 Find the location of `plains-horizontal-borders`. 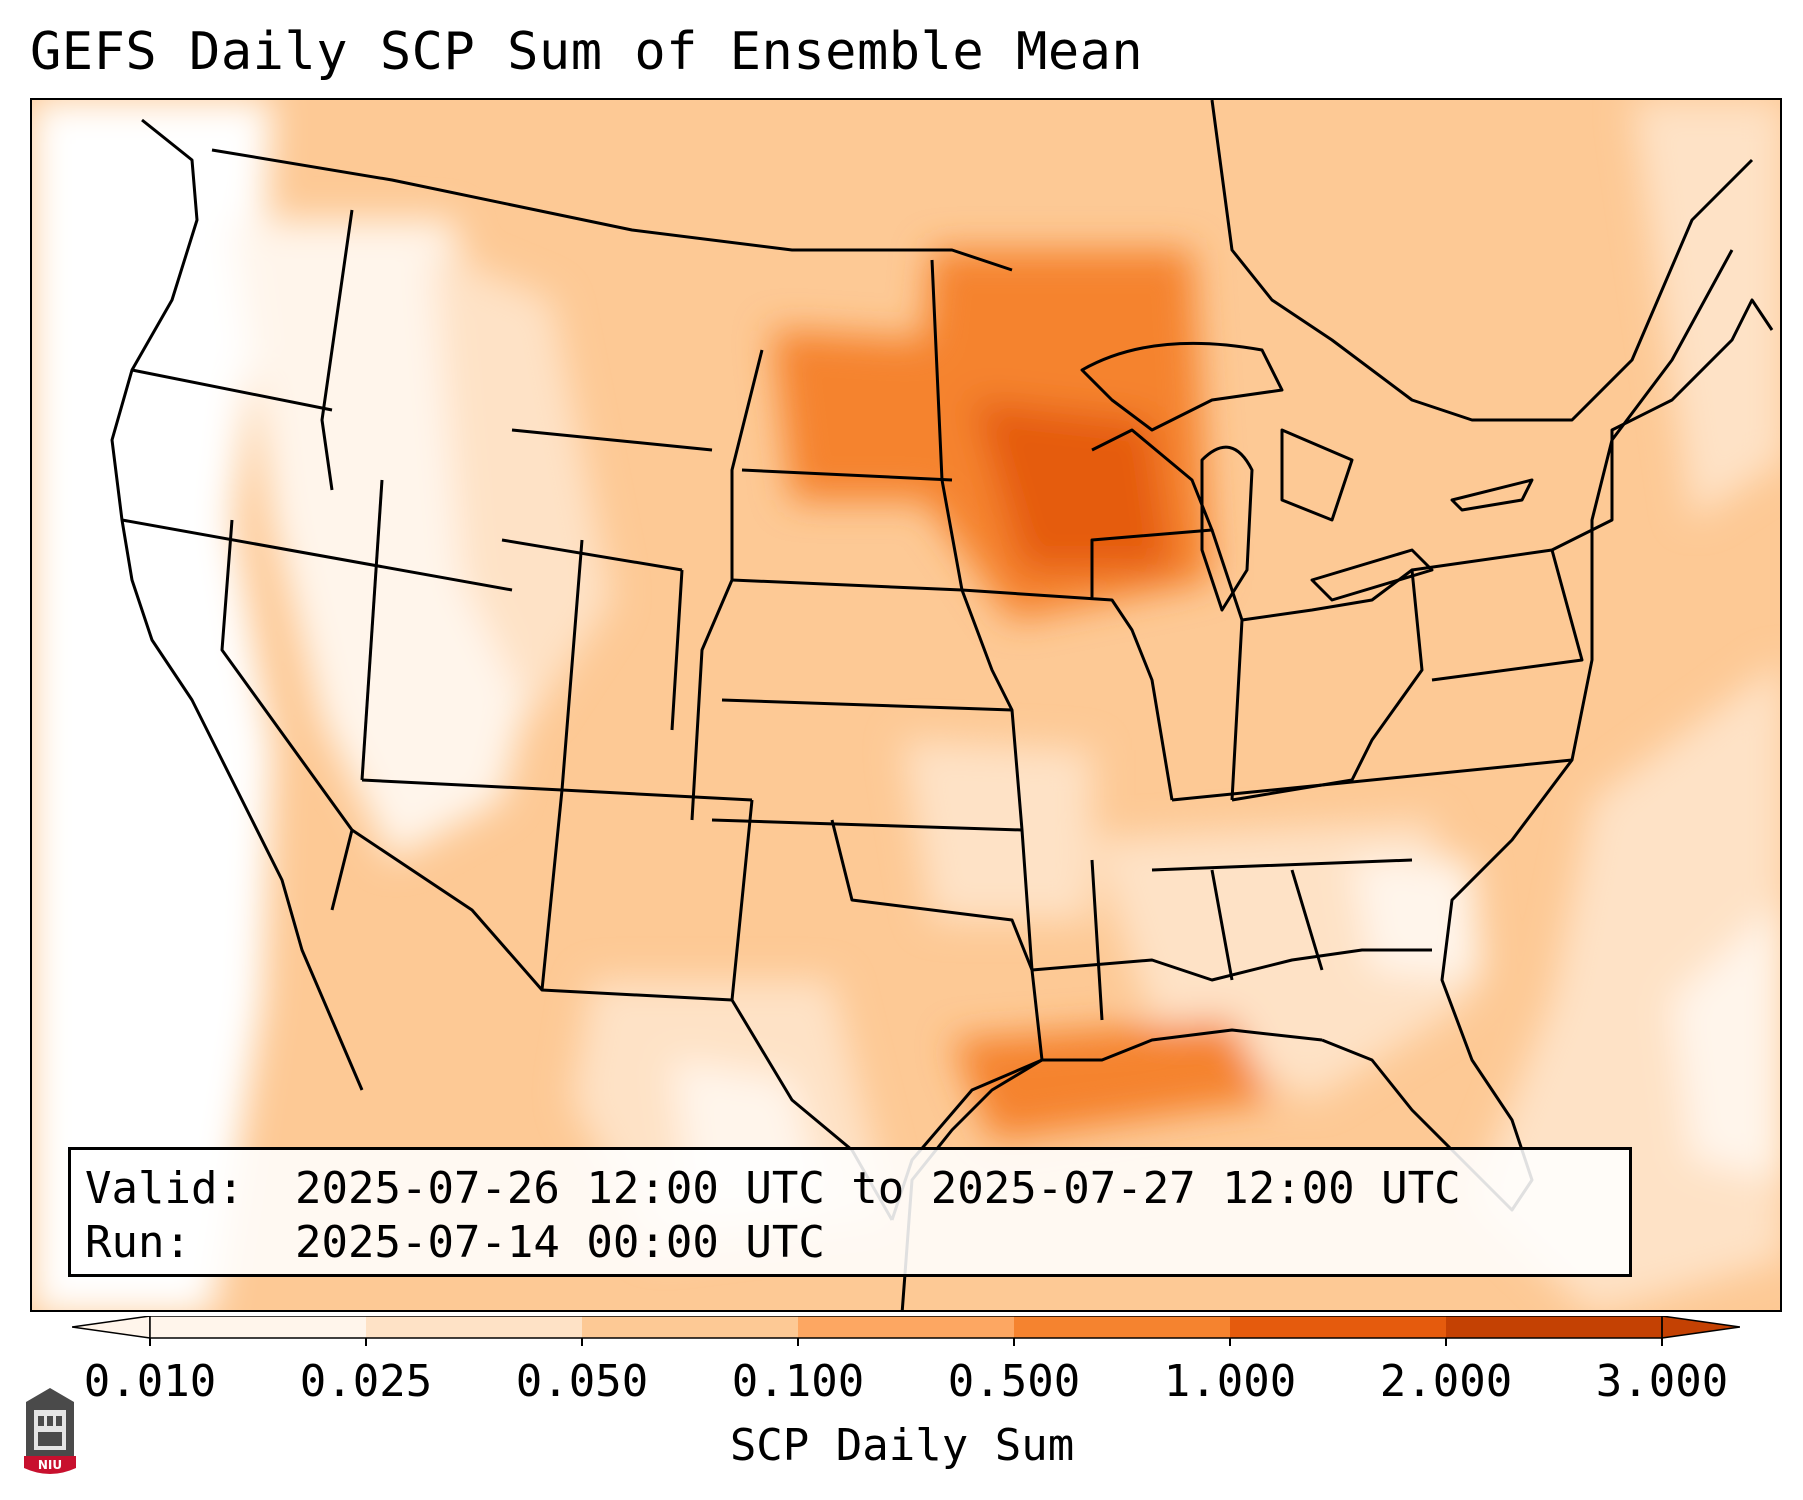

plains-horizontal-borders is located at coordinates (867, 650).